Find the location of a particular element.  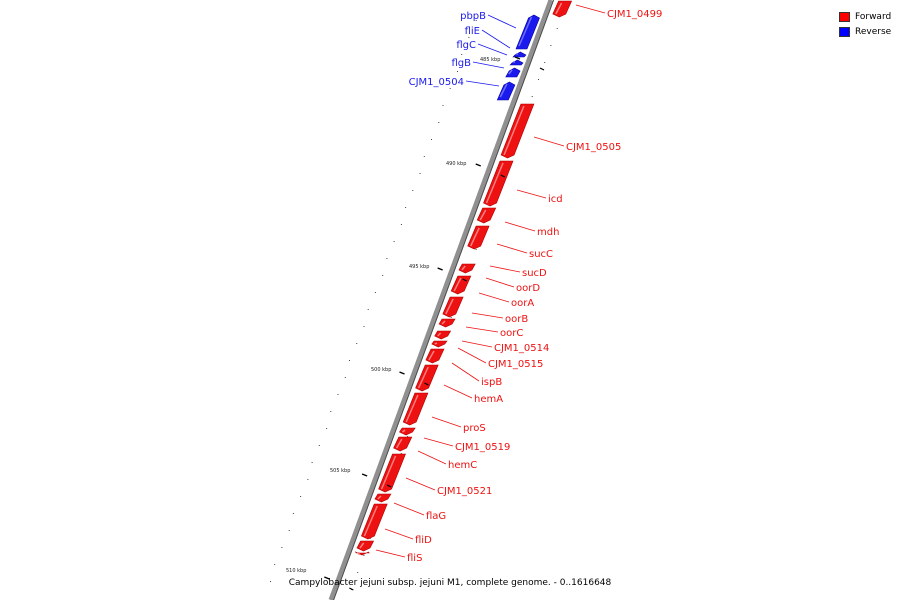

gene-feature-ispb is located at coordinates (427, 378).